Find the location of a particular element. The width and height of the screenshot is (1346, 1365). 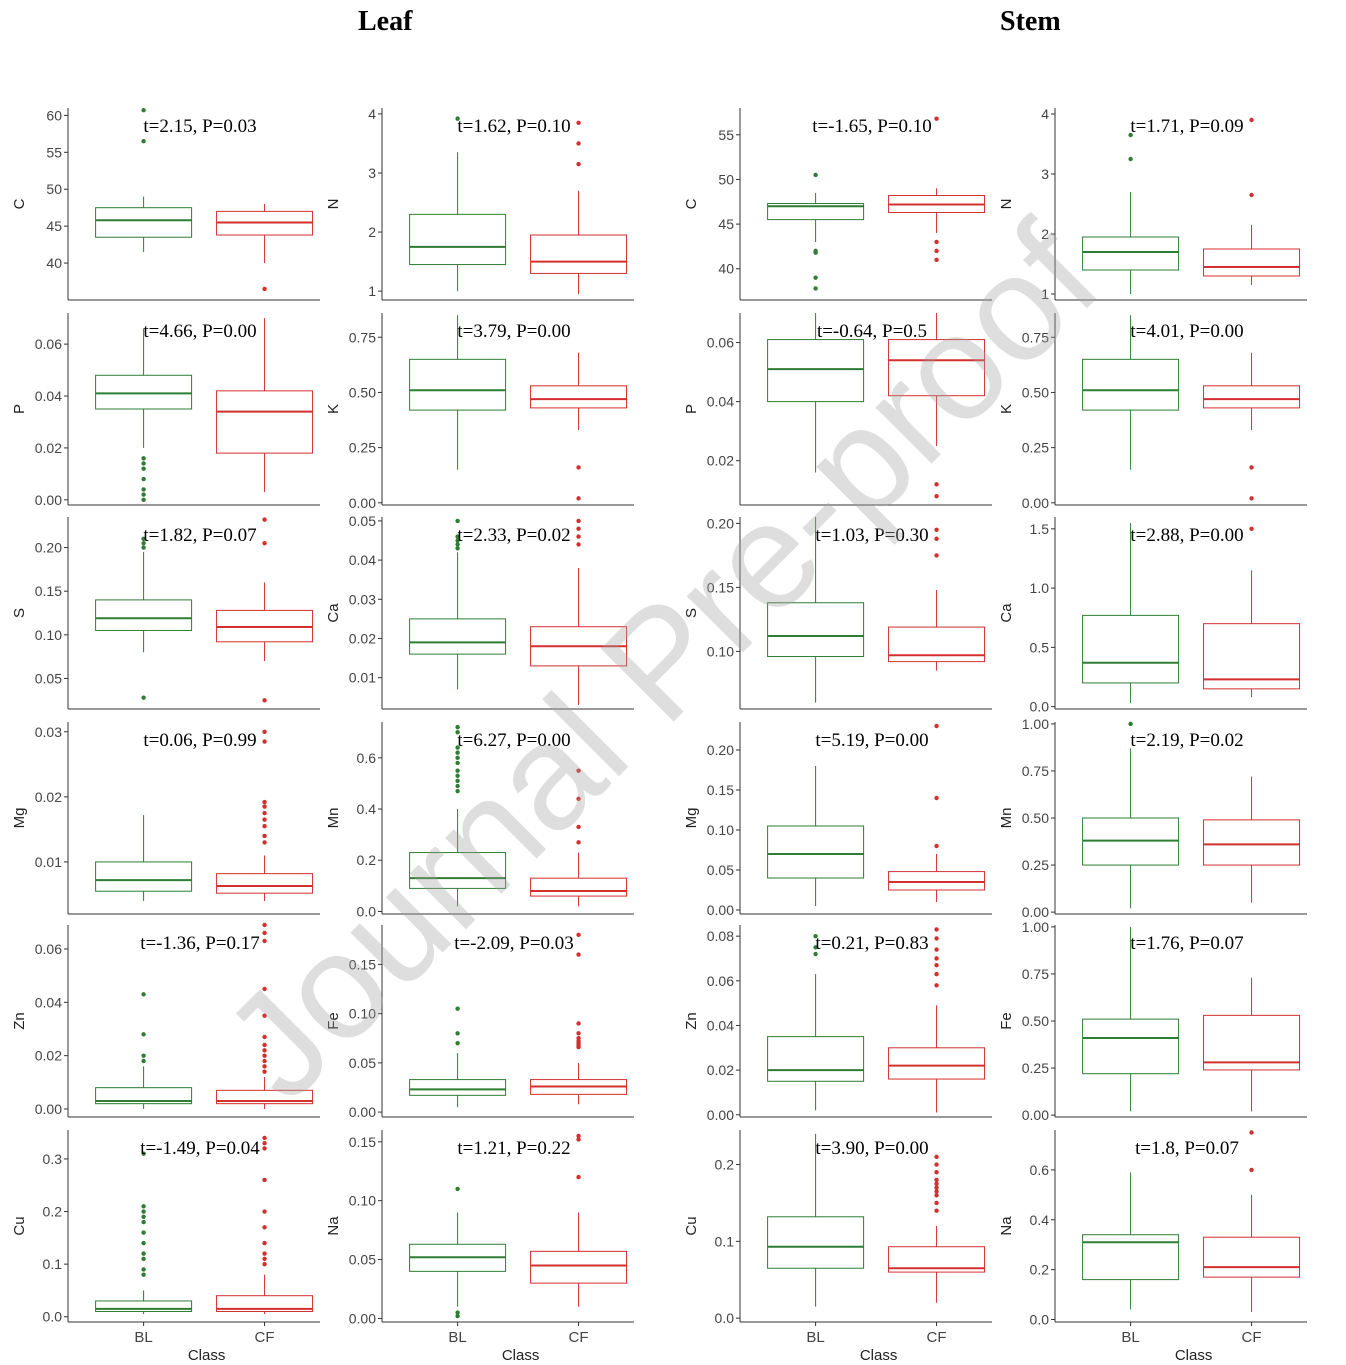

y-tick-label: 0.1 is located at coordinates (53, 1264).